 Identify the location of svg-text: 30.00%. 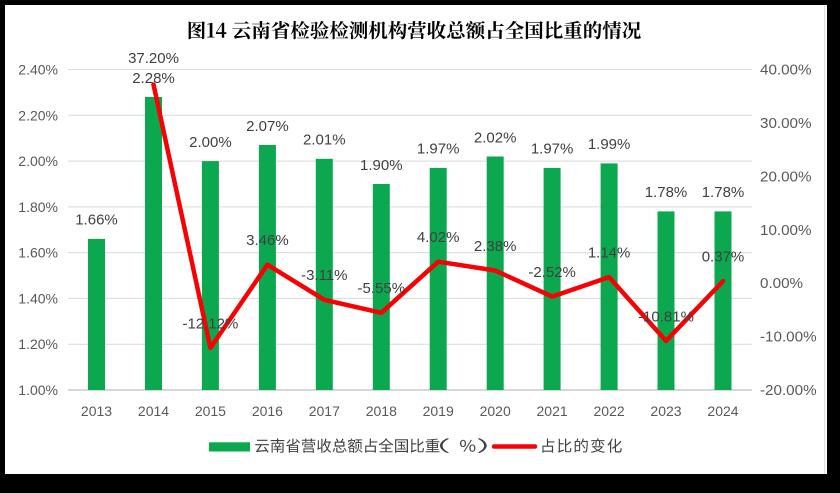
(786, 123).